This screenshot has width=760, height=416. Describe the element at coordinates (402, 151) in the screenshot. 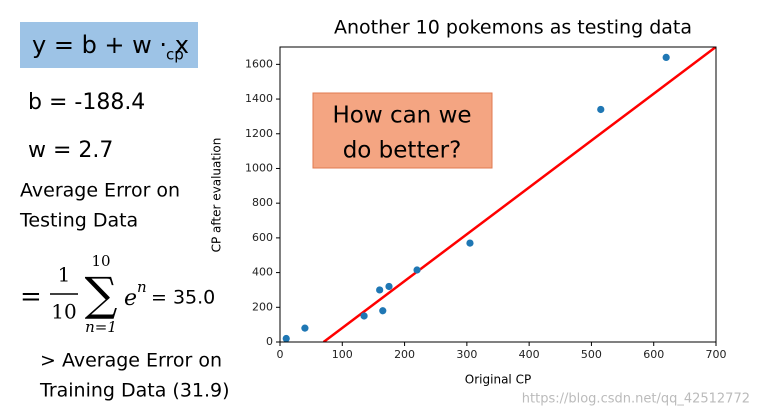

I see `callout-text: do better?` at that location.